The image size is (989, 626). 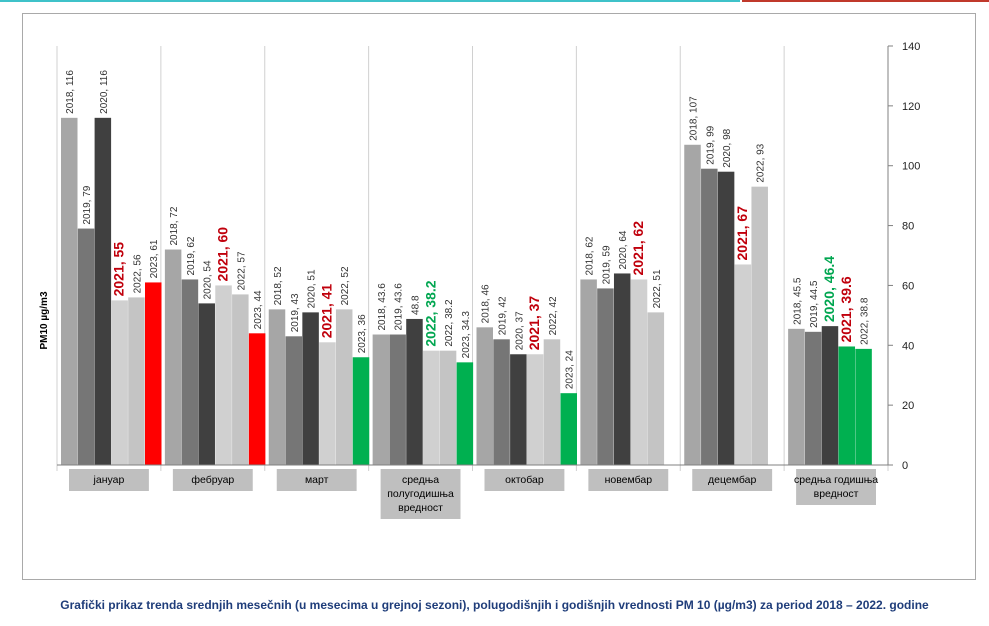 I want to click on category-label: март, so click(x=317, y=480).